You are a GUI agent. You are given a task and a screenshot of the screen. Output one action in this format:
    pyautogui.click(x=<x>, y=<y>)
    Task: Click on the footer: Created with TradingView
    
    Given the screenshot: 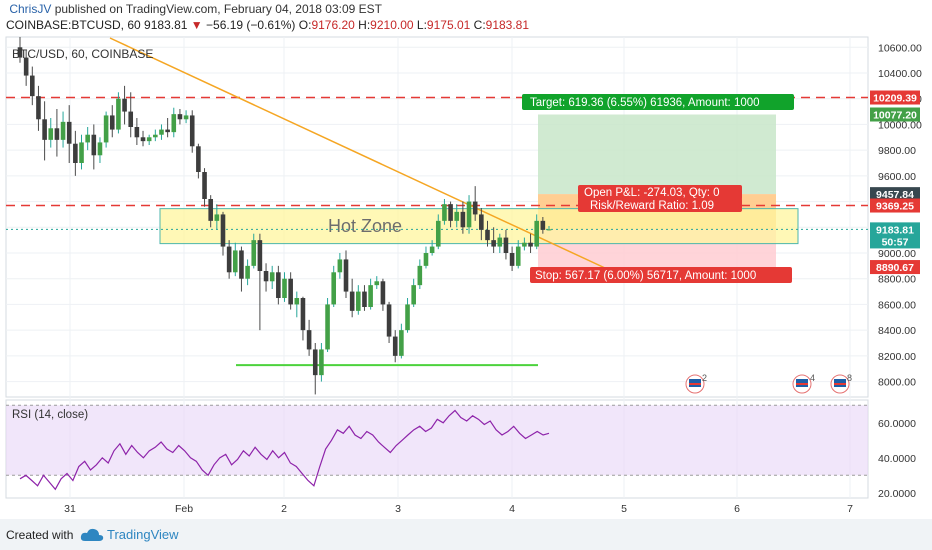 What is the action you would take?
    pyautogui.click(x=466, y=534)
    